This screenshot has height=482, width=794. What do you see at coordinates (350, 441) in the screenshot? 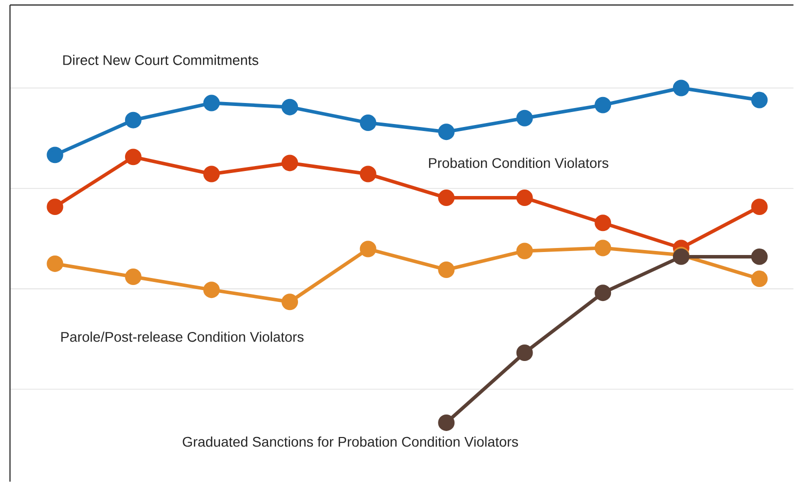
I see `text: Graduated Sanctions for Probation Condition Violators` at bounding box center [350, 441].